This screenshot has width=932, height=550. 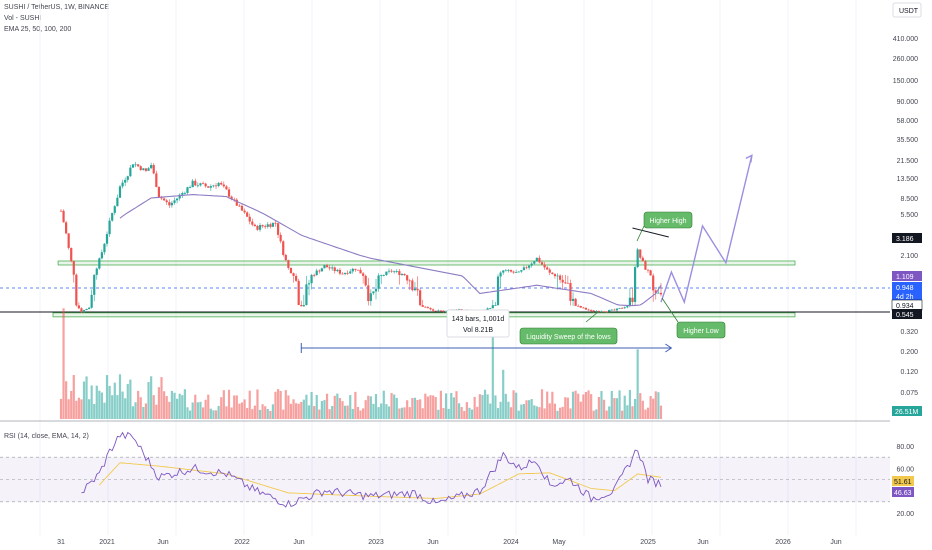 I want to click on price-marker-label: 0.948, so click(x=905, y=288).